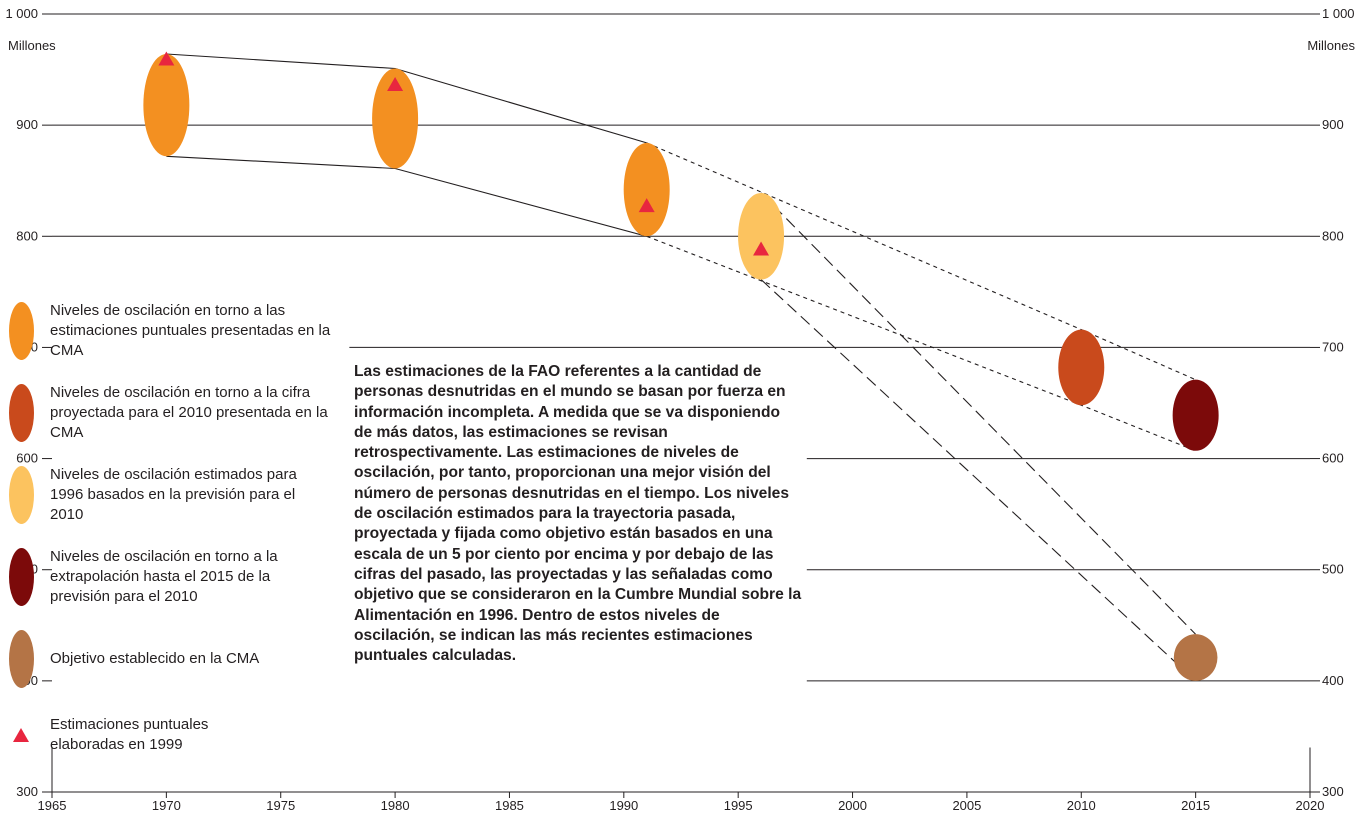 The width and height of the screenshot is (1363, 815). Describe the element at coordinates (646, 189) in the screenshot. I see `range-ellipse-cma_estimates-1991` at that location.